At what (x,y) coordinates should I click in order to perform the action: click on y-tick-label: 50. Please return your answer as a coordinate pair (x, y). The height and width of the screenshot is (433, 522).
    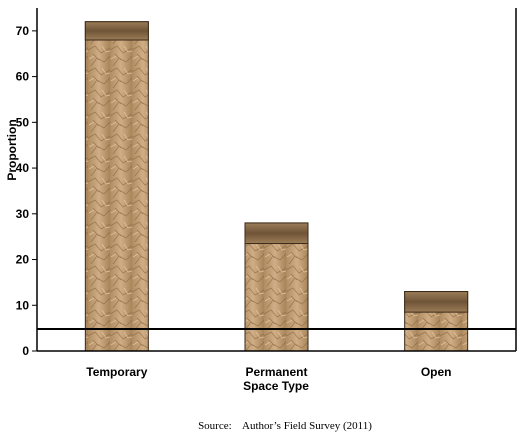
    Looking at the image, I should click on (23, 122).